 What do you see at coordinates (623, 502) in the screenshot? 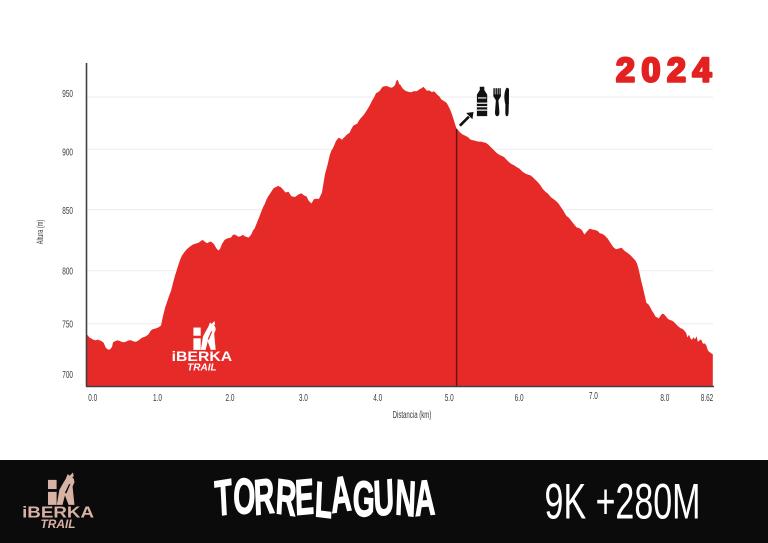
I see `svg-text: 9K +280M` at bounding box center [623, 502].